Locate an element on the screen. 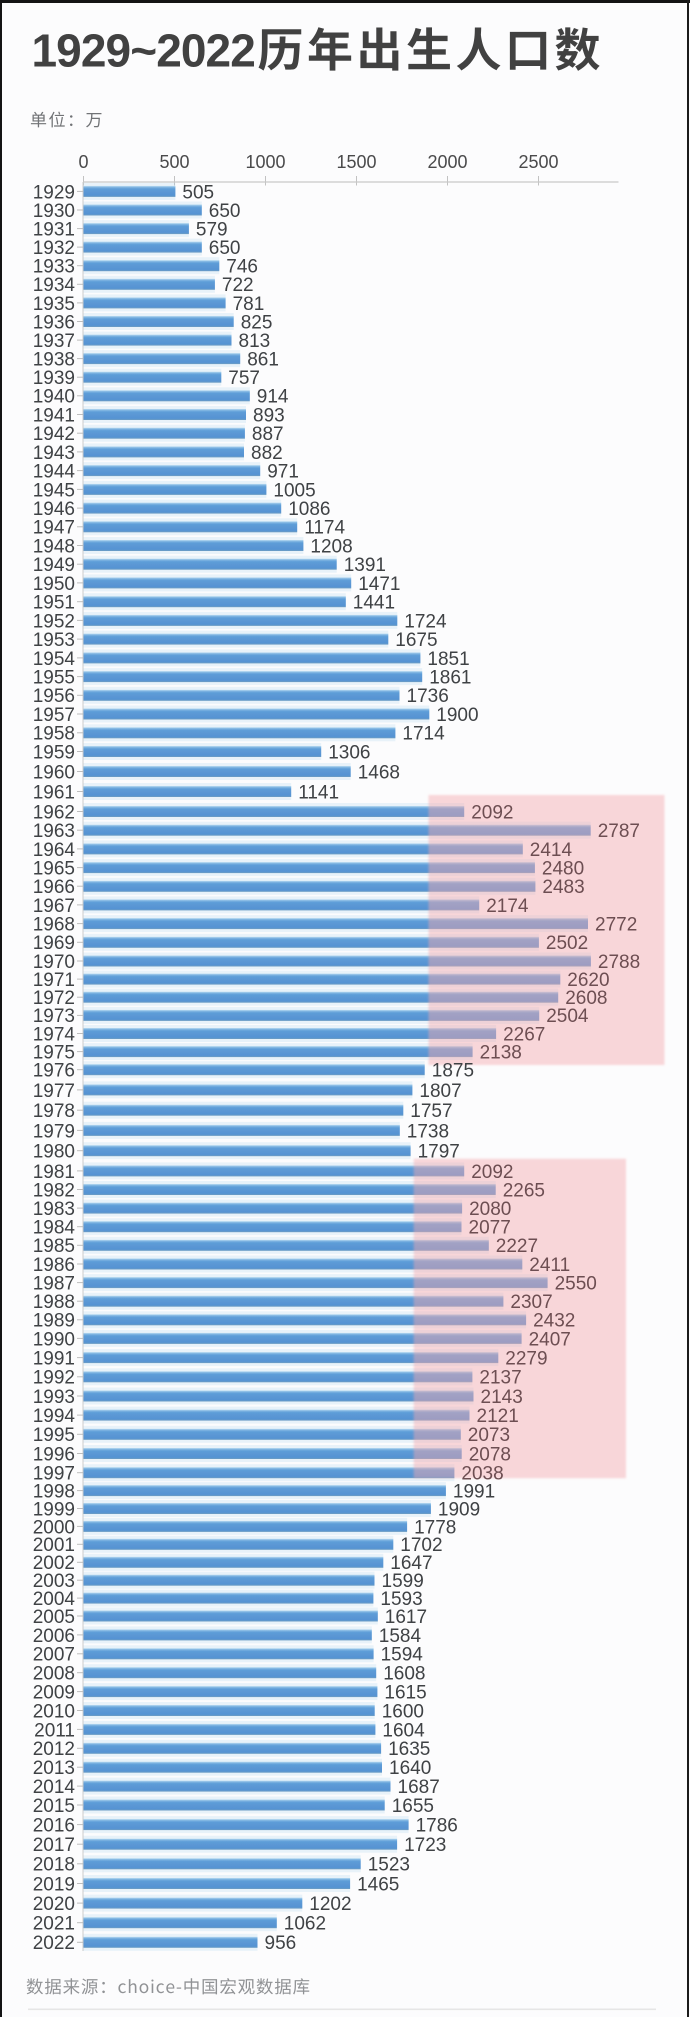 The height and width of the screenshot is (2017, 690). svg-text: 1942 is located at coordinates (54, 434).